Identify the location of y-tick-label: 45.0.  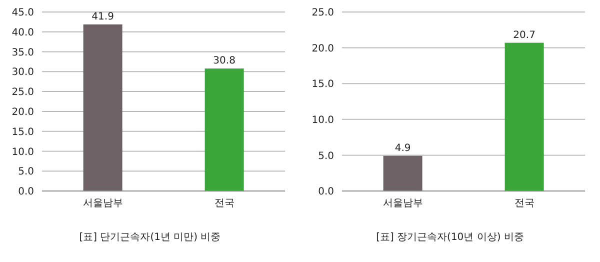
(23, 13).